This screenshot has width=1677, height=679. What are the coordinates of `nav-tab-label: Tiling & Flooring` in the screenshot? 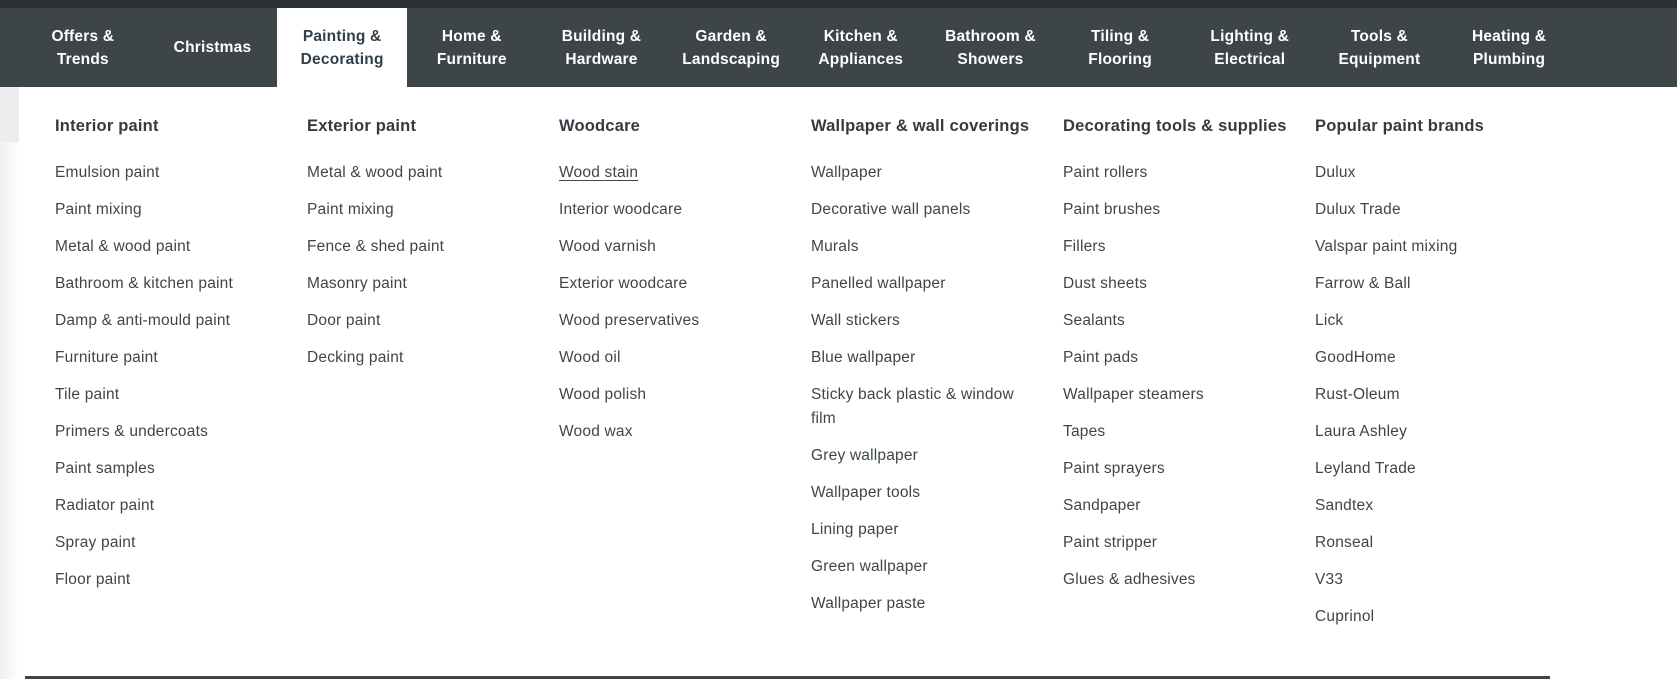 It's located at (1120, 47).